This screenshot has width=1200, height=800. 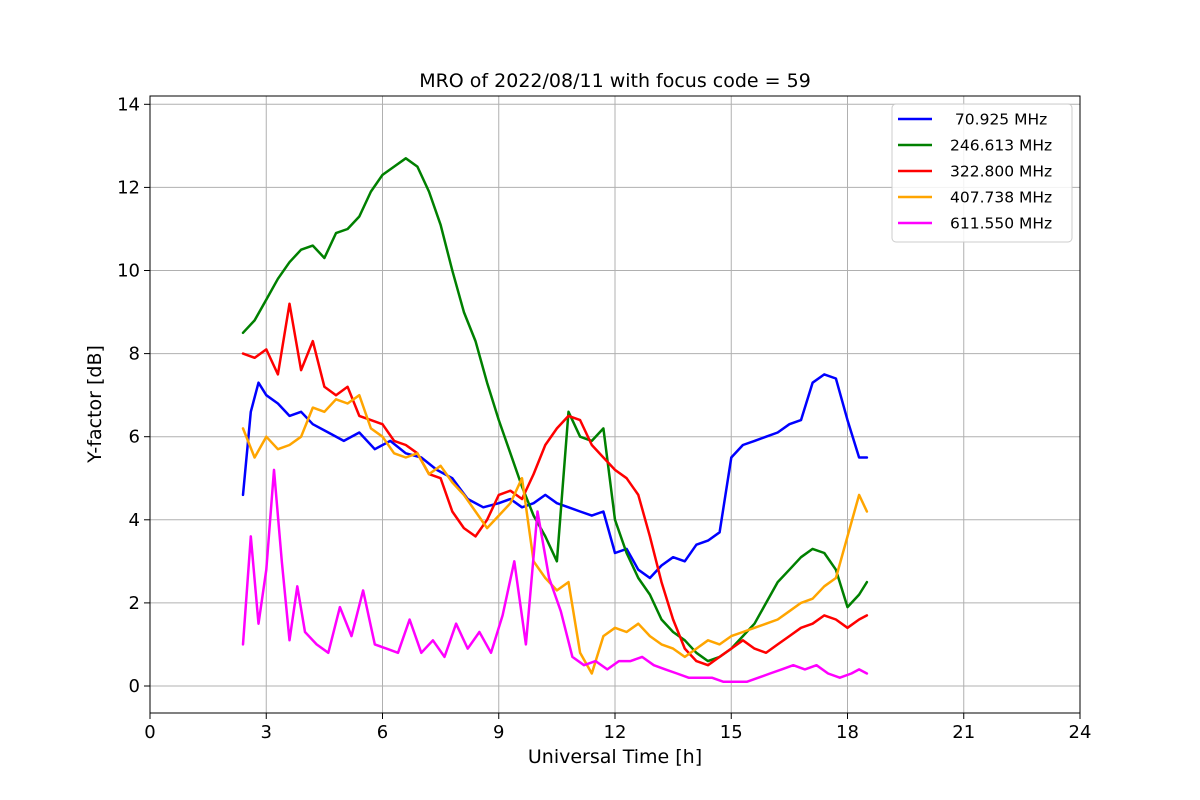 I want to click on x-tick-label: 18, so click(x=847, y=732).